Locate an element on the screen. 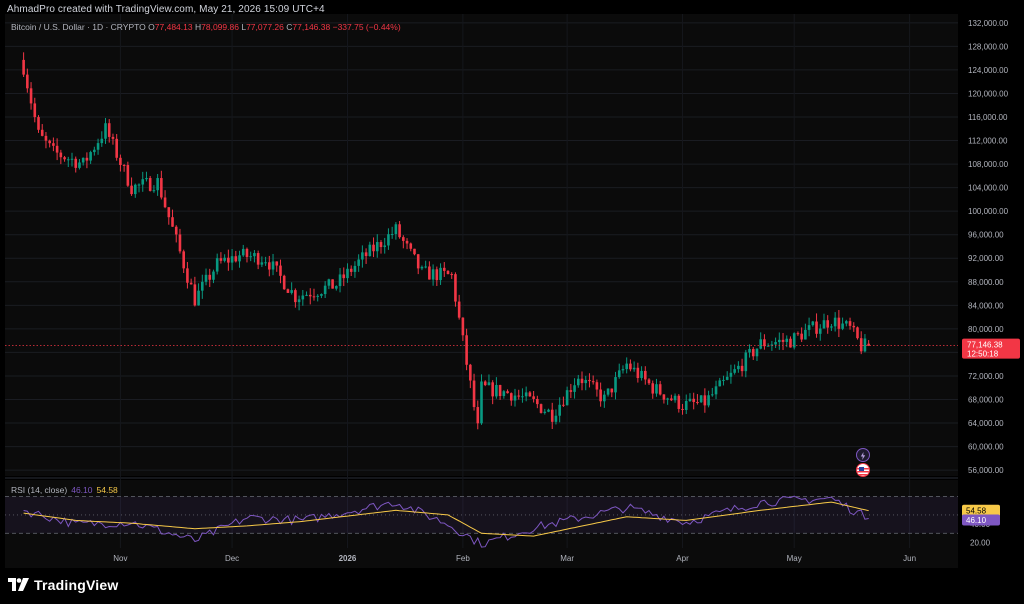  rsi-legend: RSI (14, close) 46.10 54.58 is located at coordinates (64, 490).